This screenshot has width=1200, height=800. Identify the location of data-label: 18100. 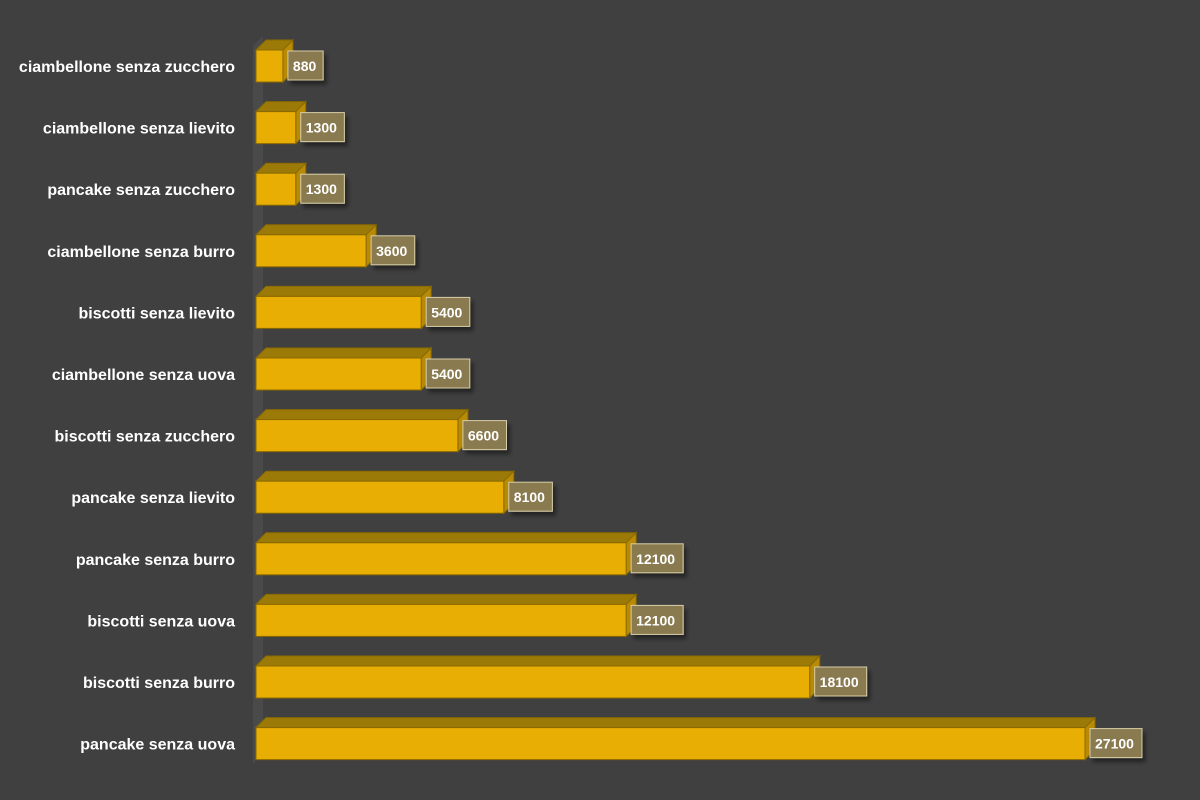
(839, 682).